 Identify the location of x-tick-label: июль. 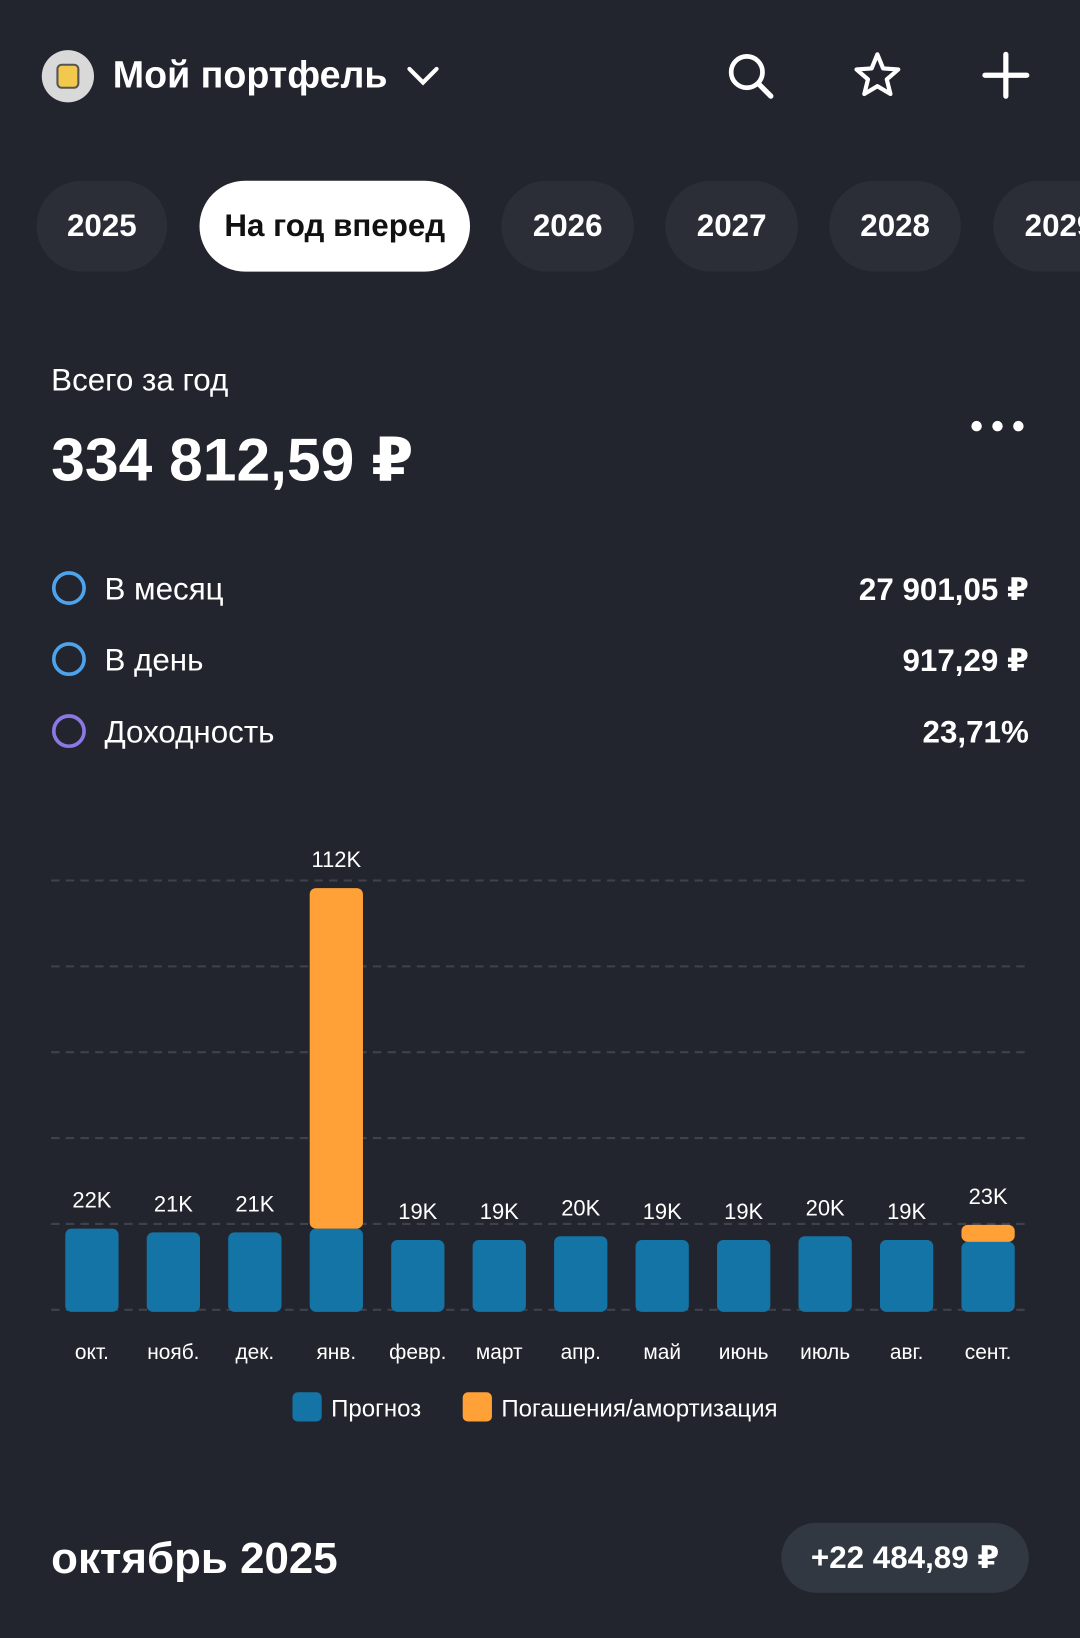
(825, 1352).